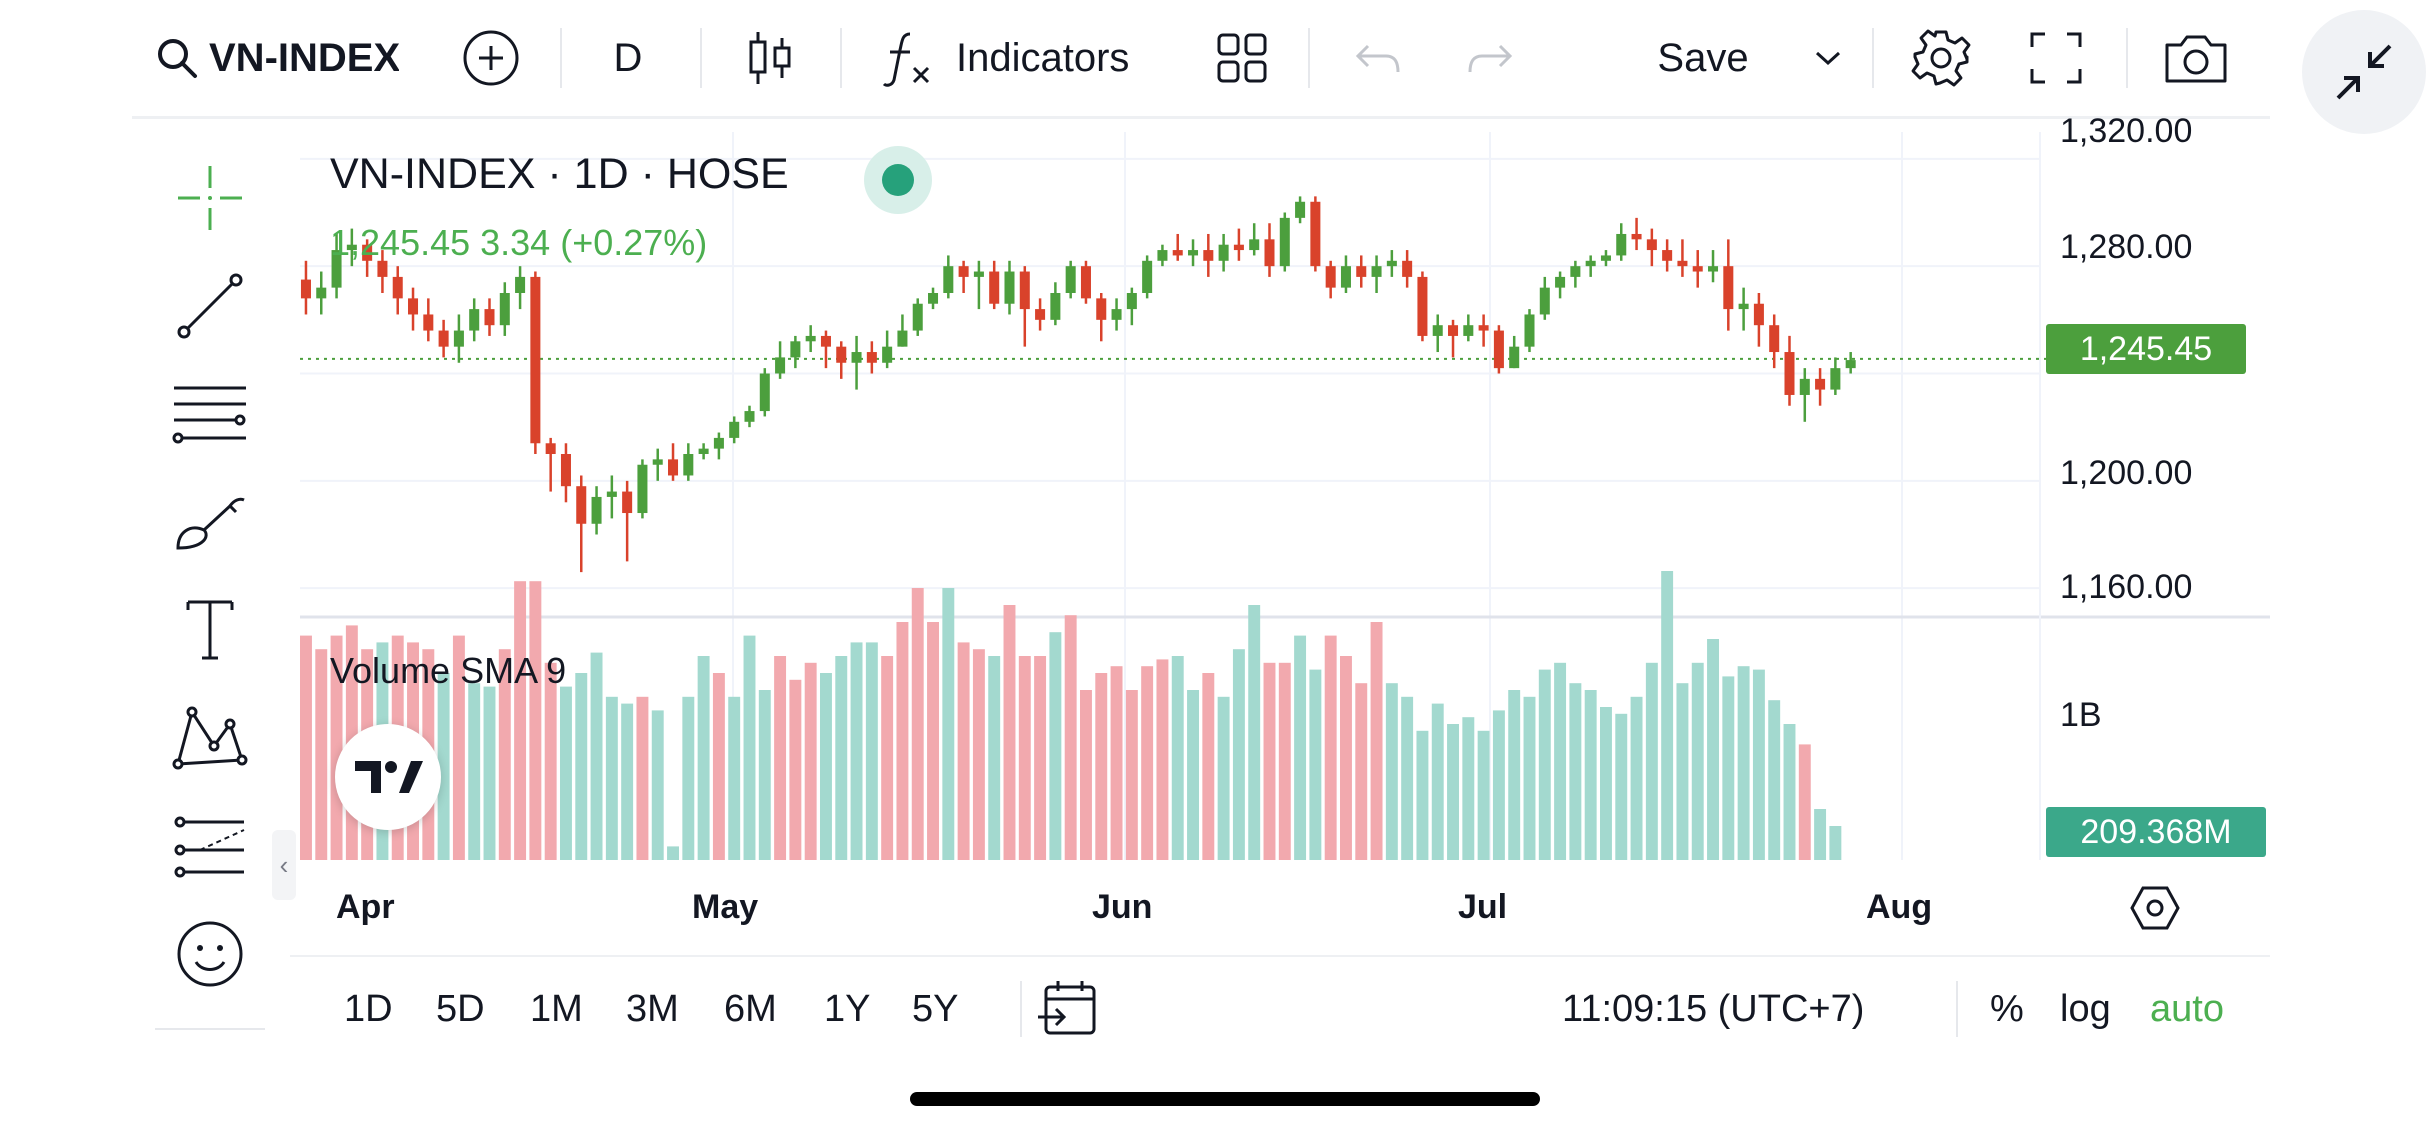 The image size is (2436, 1125). What do you see at coordinates (177, 58) in the screenshot?
I see `search-icon` at bounding box center [177, 58].